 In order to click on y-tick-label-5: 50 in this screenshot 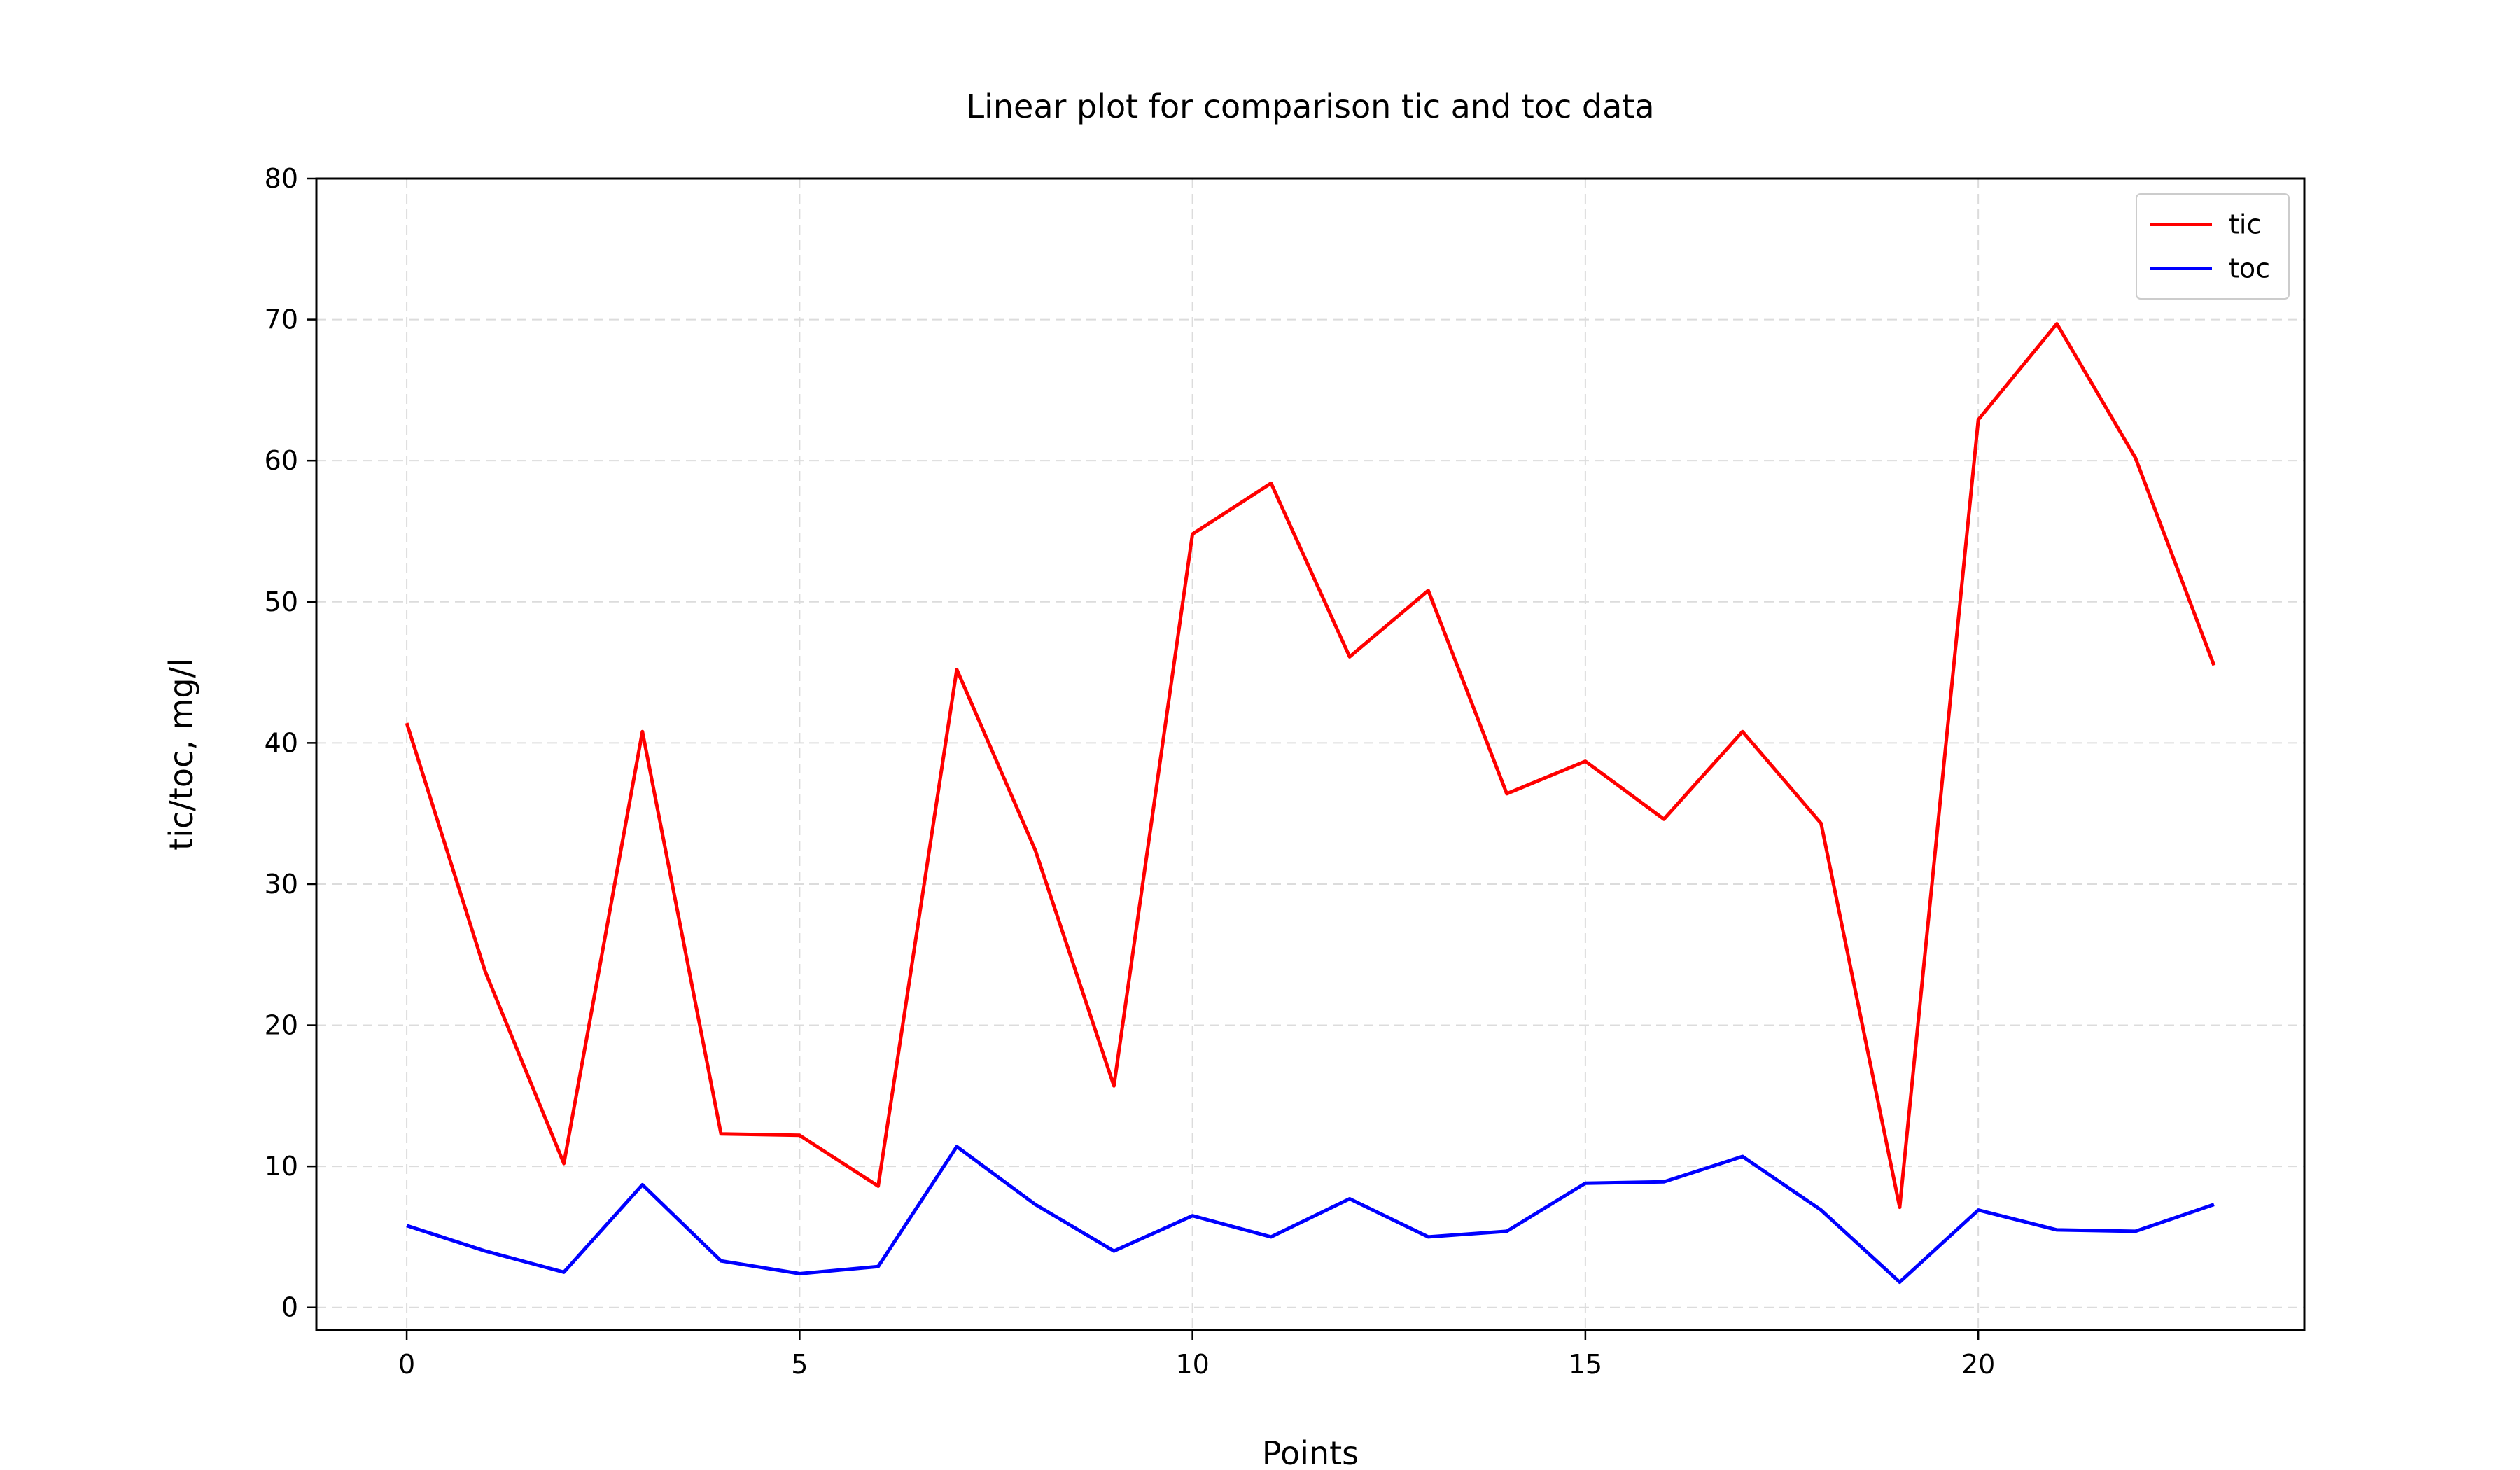, I will do `click(281, 602)`.